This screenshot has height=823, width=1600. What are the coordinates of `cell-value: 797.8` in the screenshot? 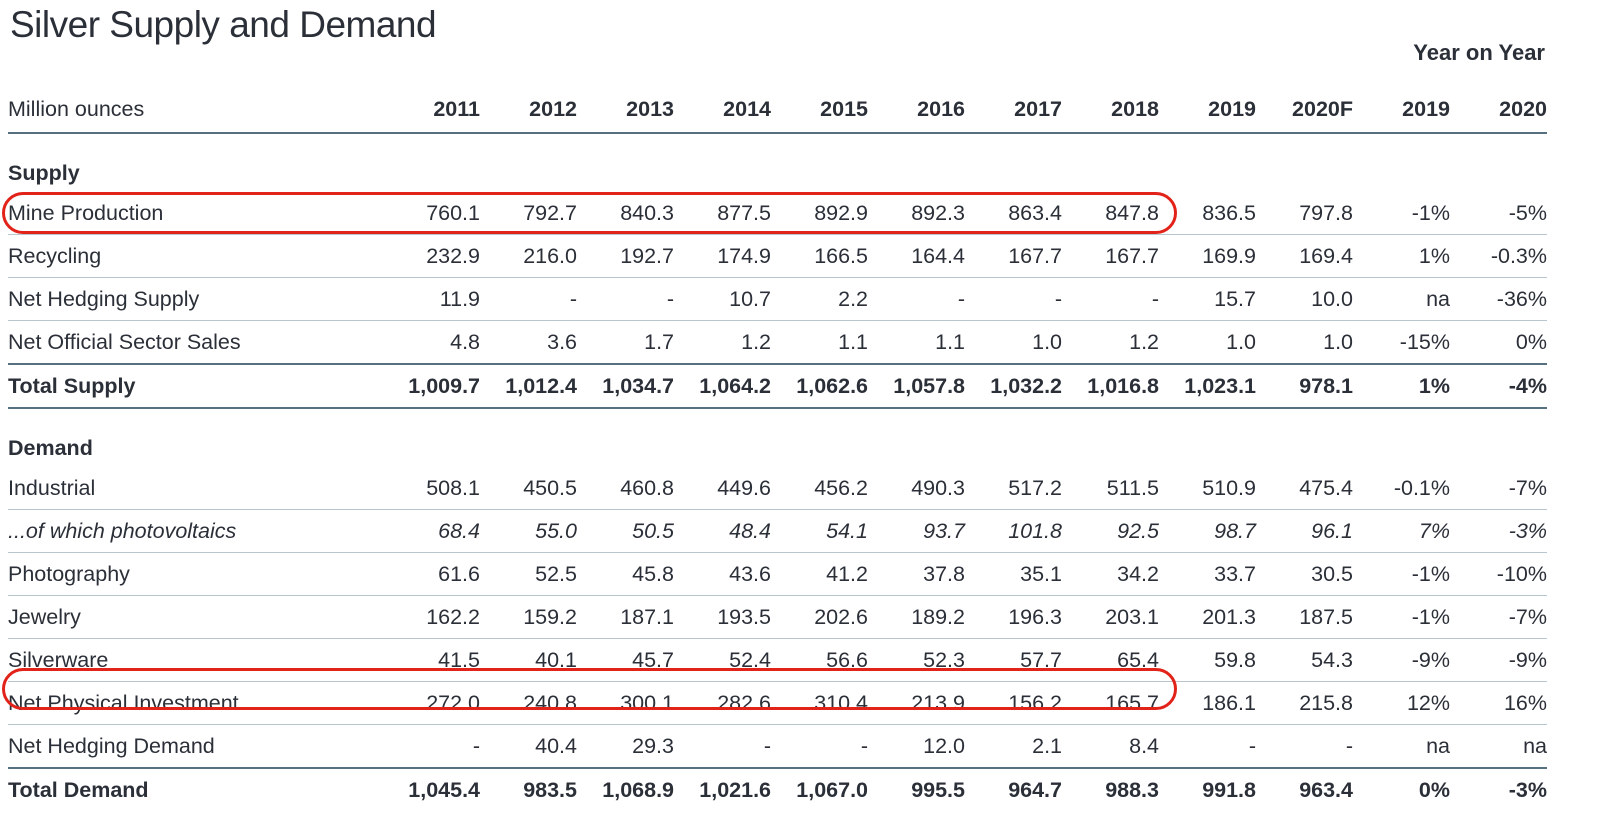 It's located at (1304, 213).